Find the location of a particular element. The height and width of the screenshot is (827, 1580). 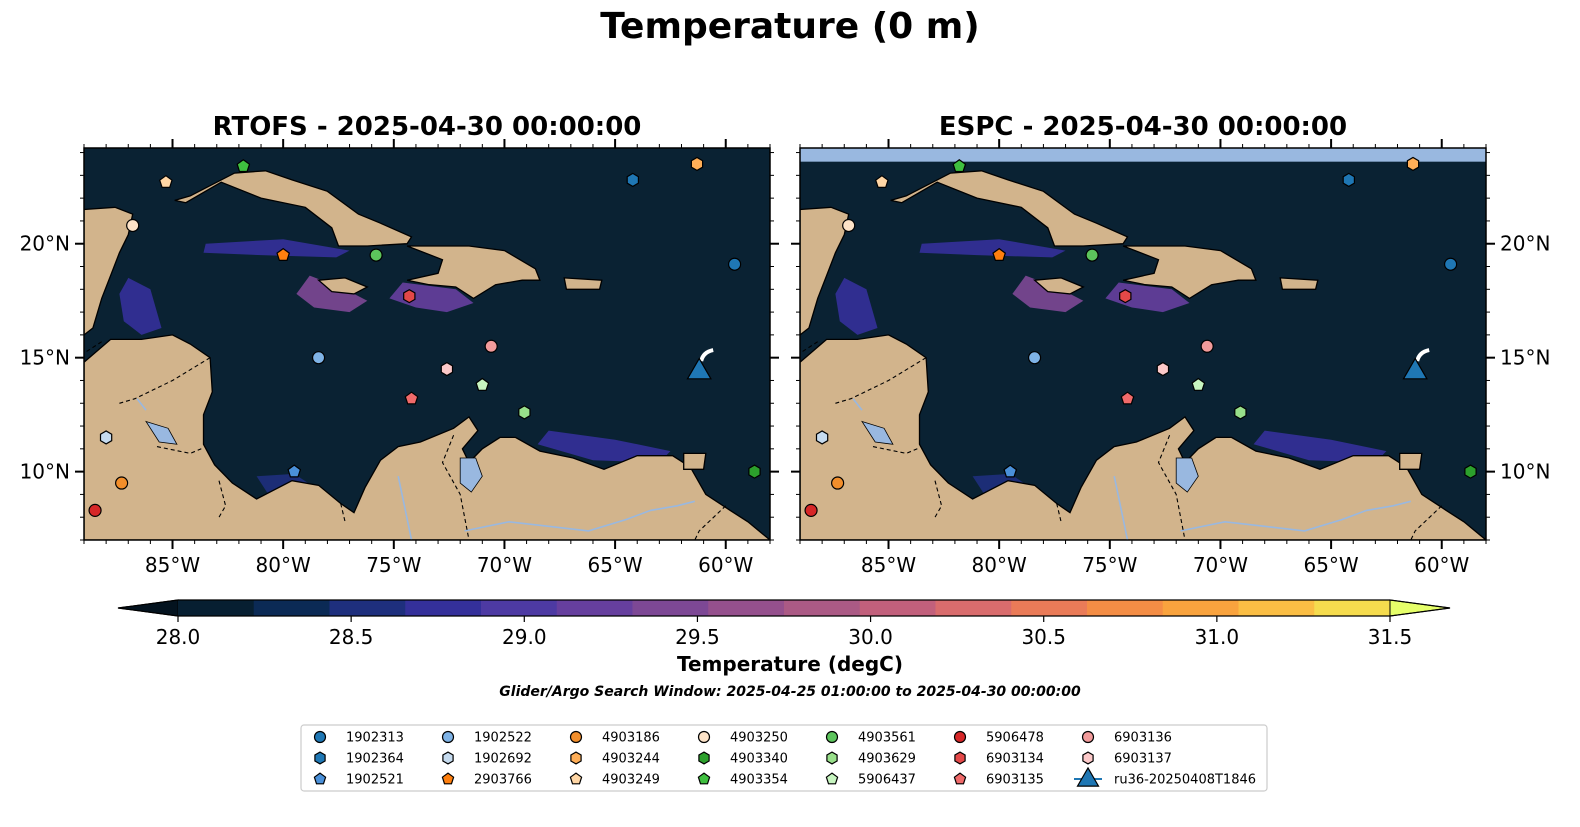

colorbar-label: Temperature (degC) is located at coordinates (790, 664).